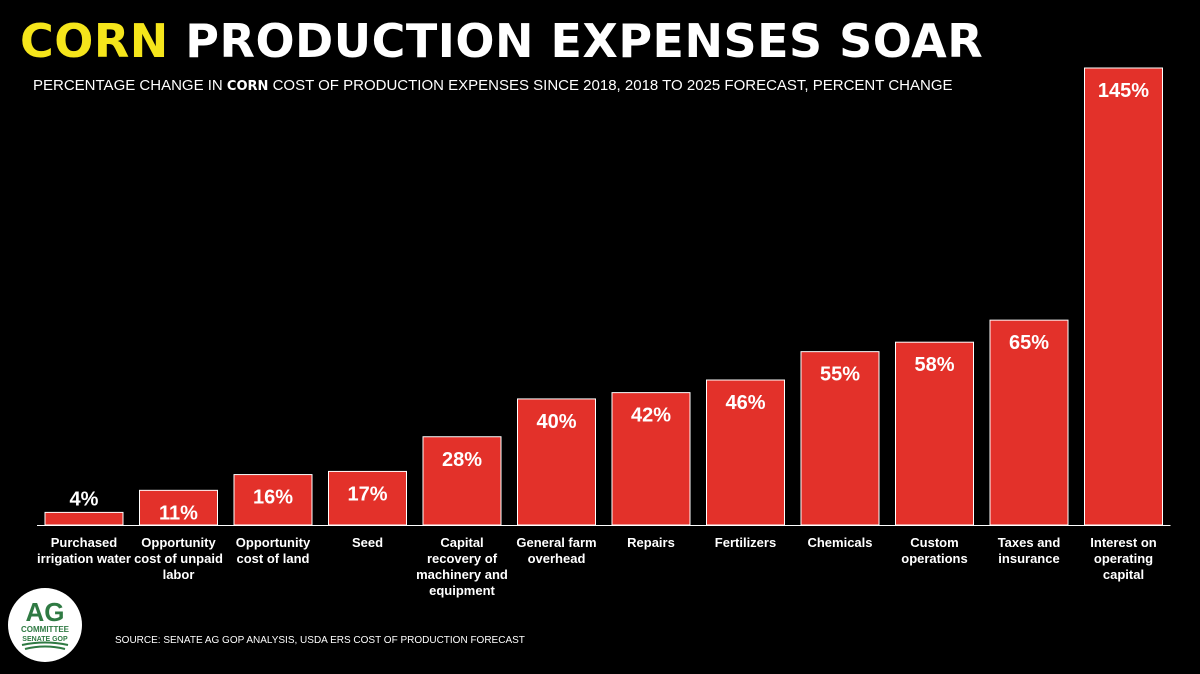  Describe the element at coordinates (1029, 422) in the screenshot. I see `bar-taxes-and-insurance` at that location.